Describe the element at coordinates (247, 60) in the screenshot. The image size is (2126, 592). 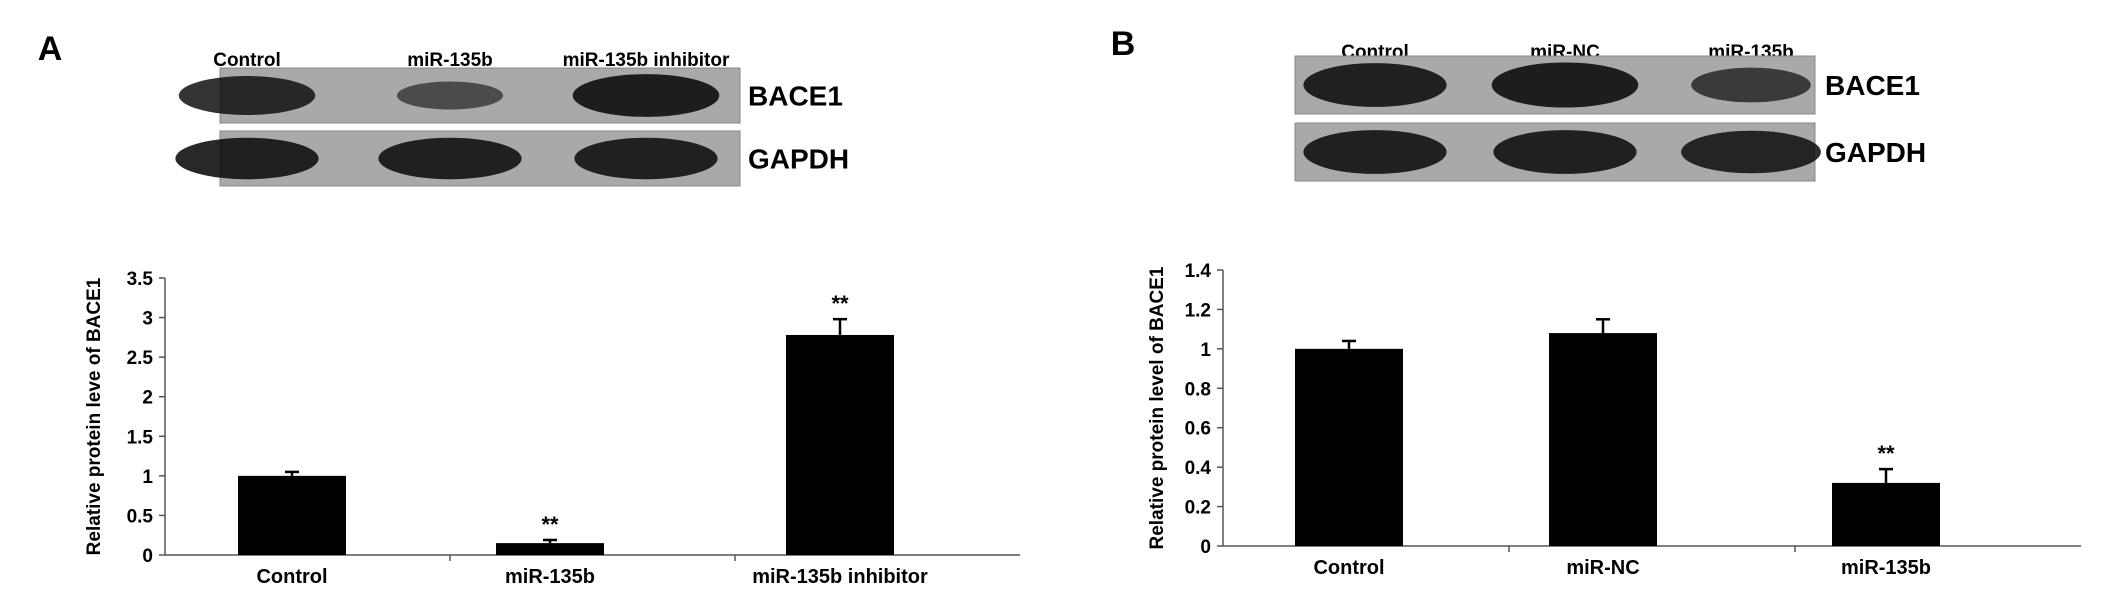
I see `blot-lane-label: Control` at that location.